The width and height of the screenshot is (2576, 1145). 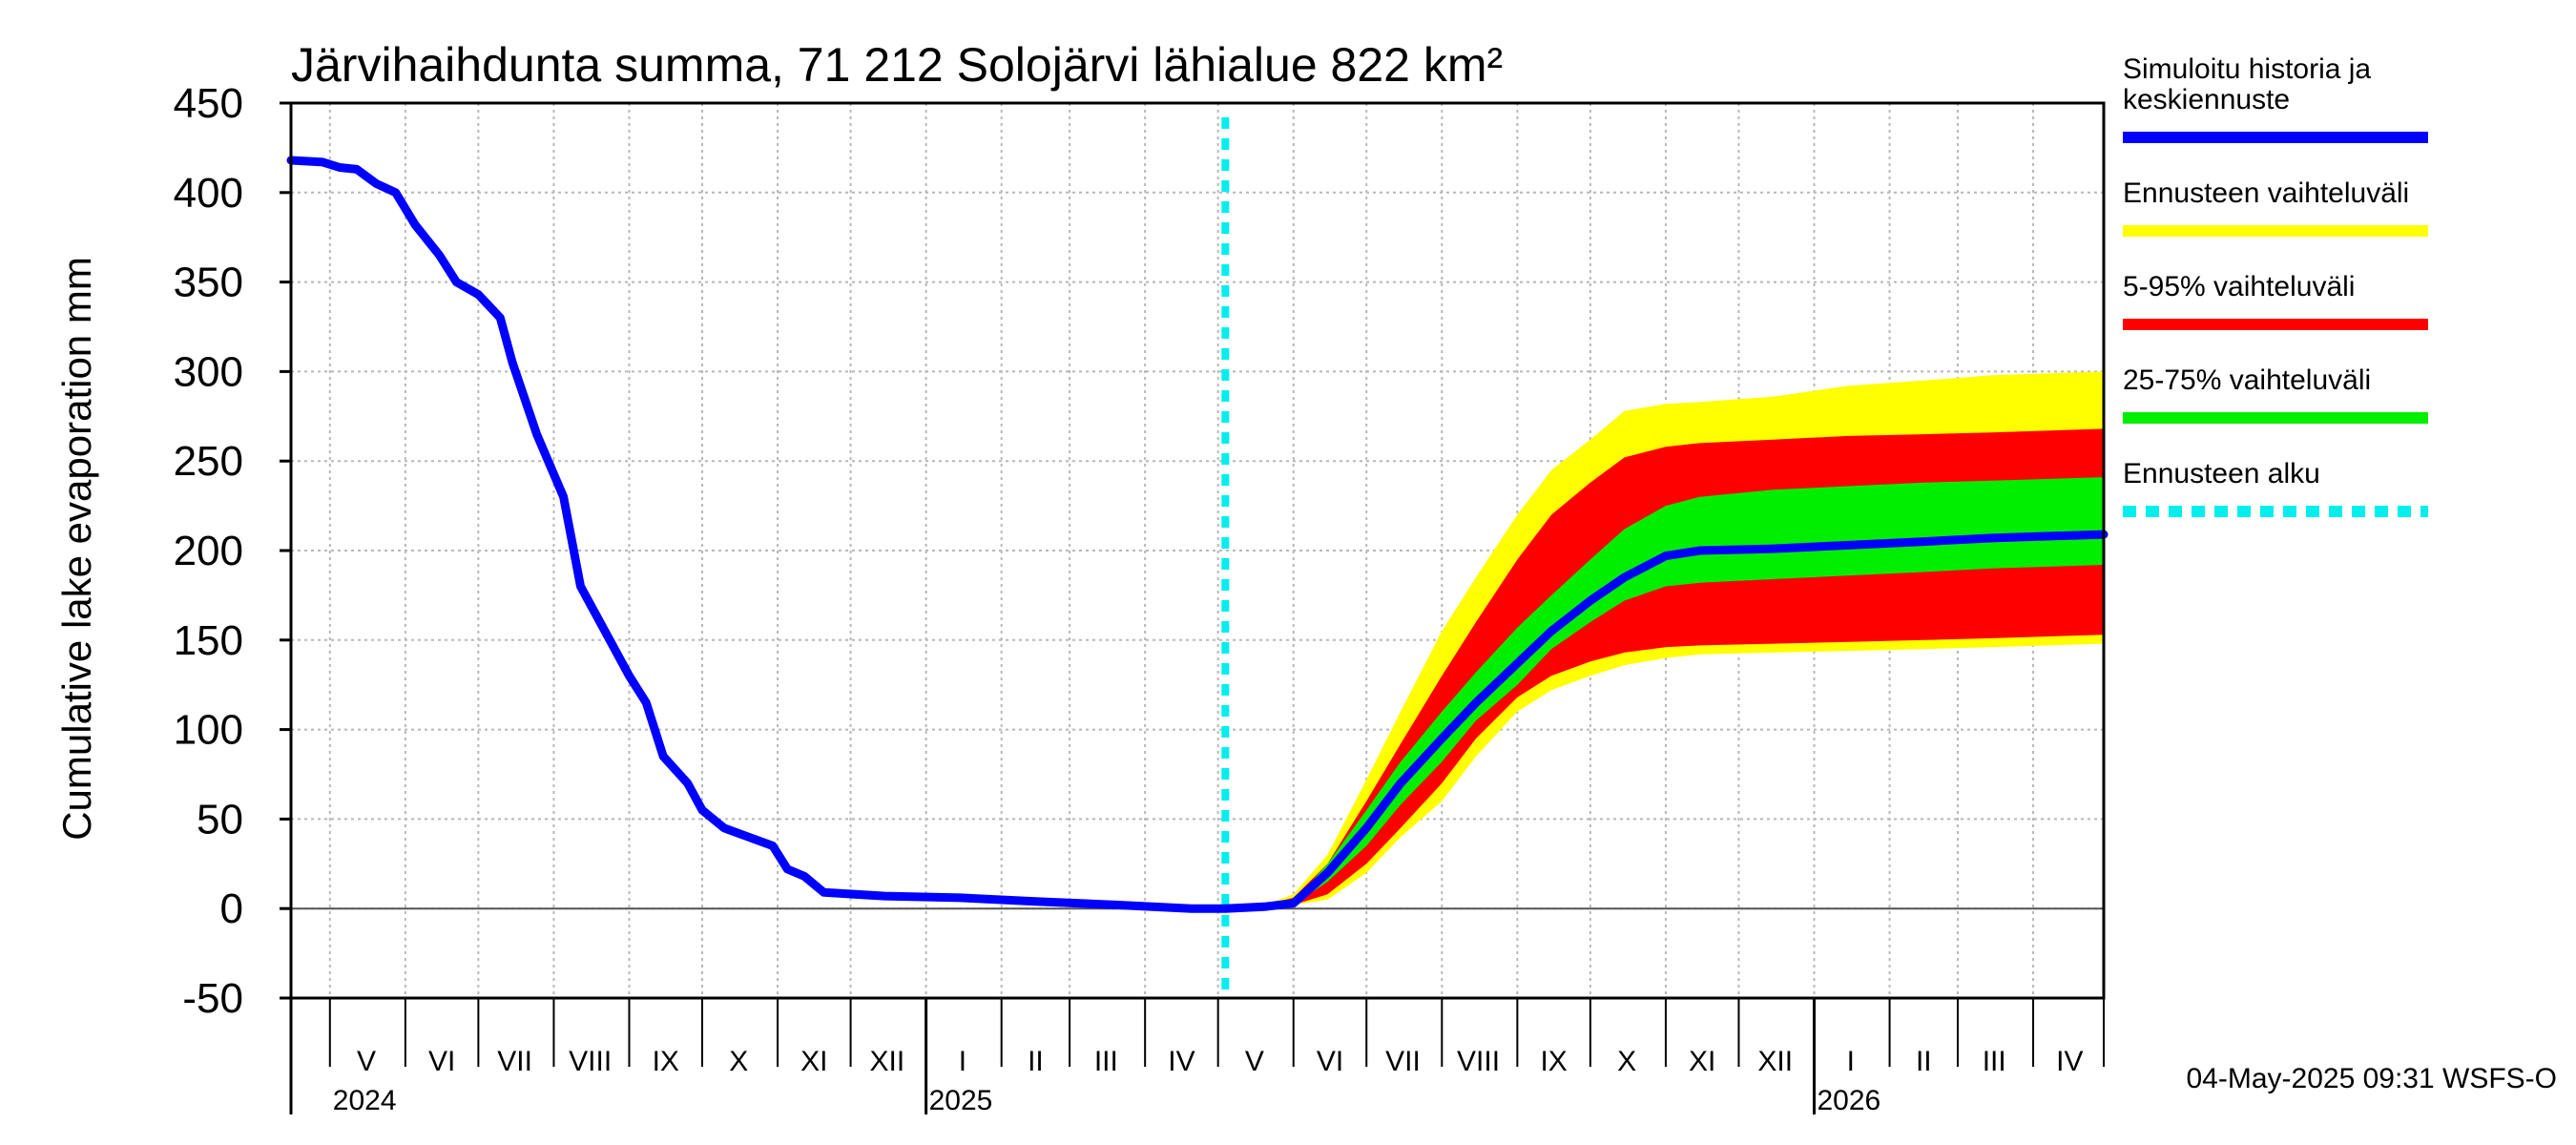 I want to click on y-tick-label: 450, so click(x=208, y=103).